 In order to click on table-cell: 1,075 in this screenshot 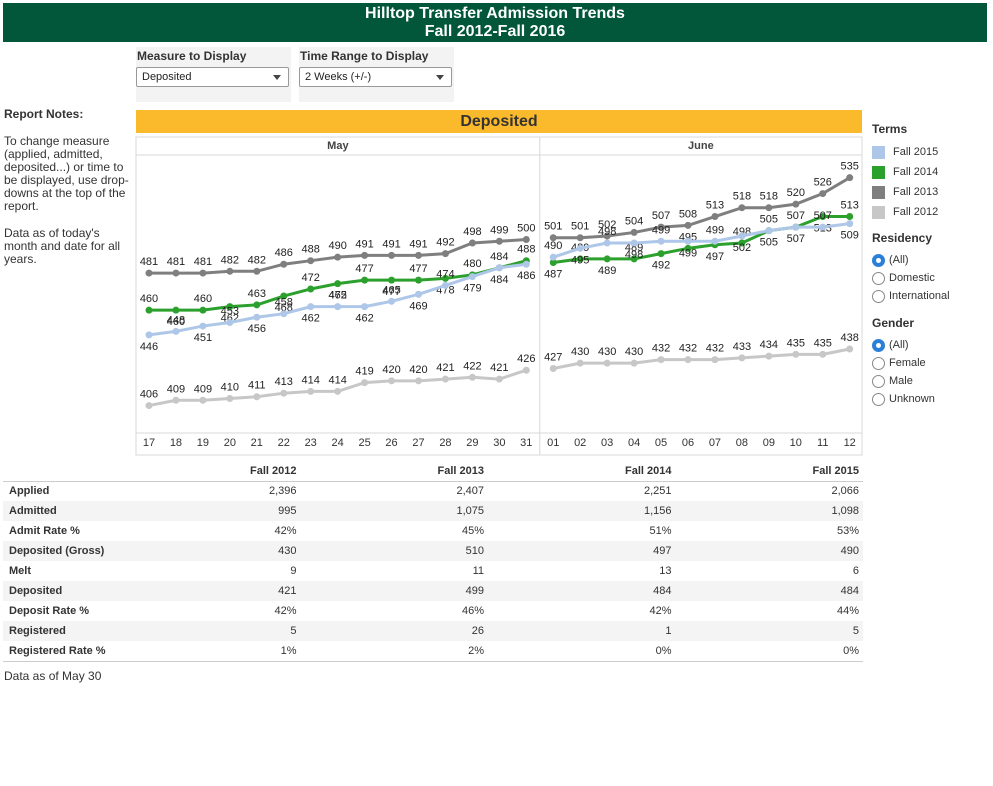, I will do `click(394, 511)`.